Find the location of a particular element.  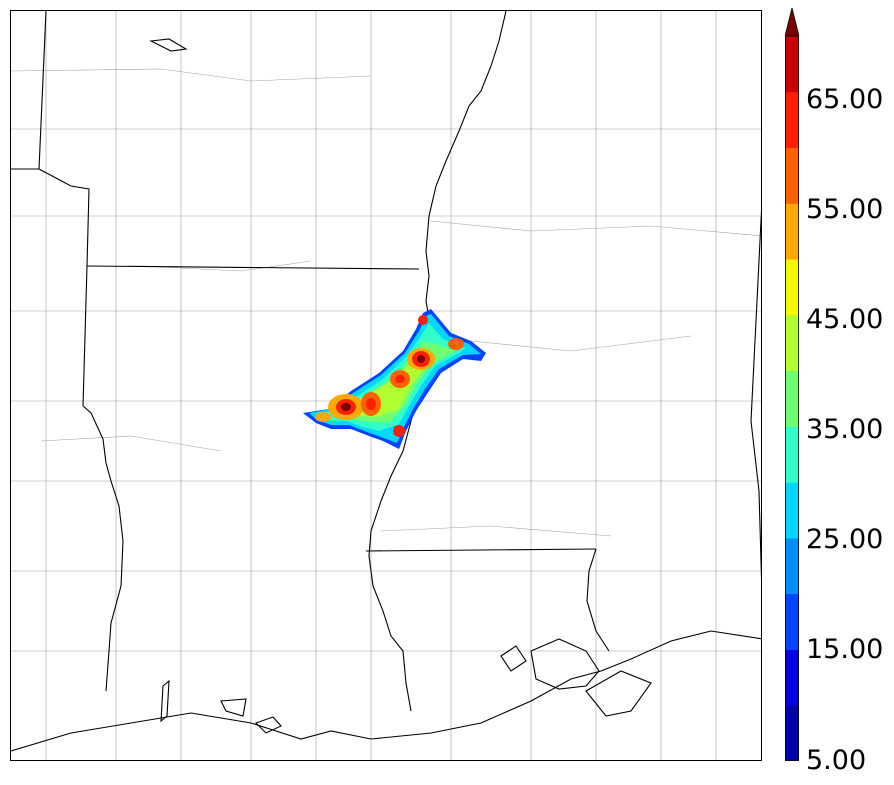

colorbar-label-45: 45.00 is located at coordinates (845, 319).